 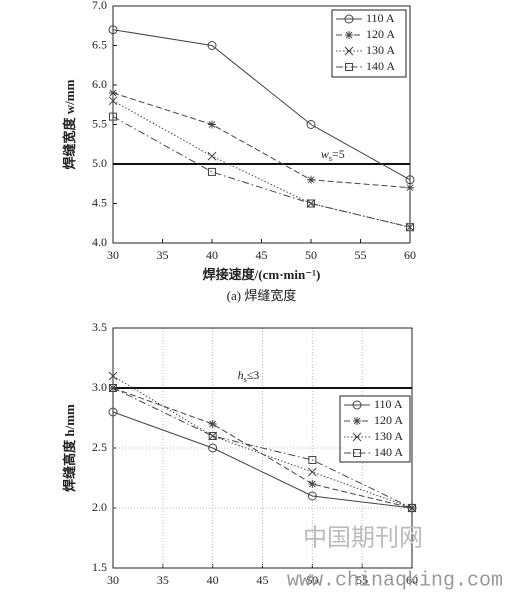 I want to click on reference-text: =5, so click(x=338, y=154).